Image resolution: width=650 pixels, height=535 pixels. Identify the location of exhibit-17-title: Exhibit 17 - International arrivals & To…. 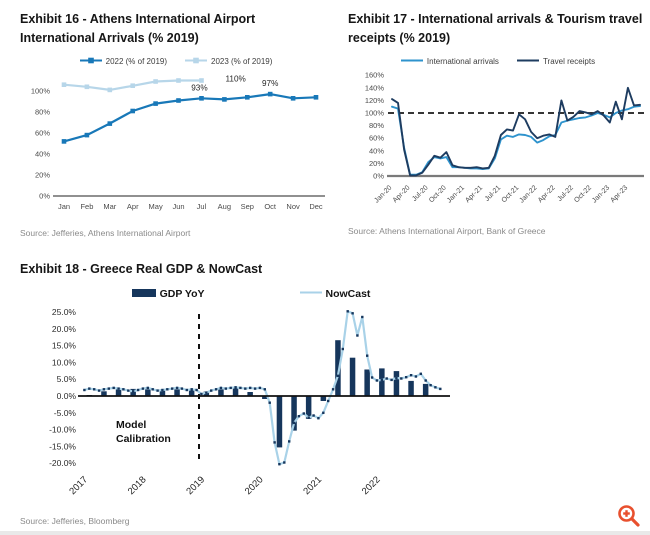
(495, 29).